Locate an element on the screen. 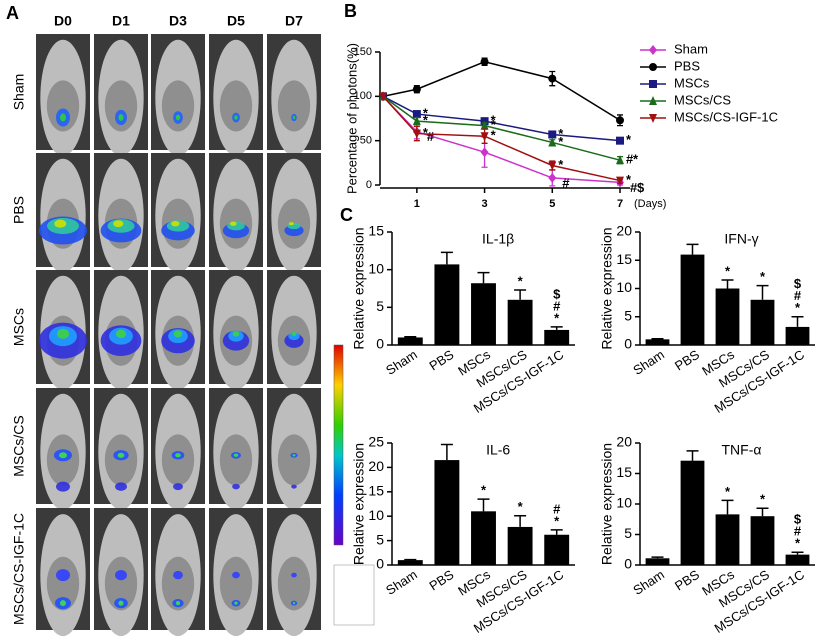 The image size is (824, 639). panel-label: B is located at coordinates (350, 11).